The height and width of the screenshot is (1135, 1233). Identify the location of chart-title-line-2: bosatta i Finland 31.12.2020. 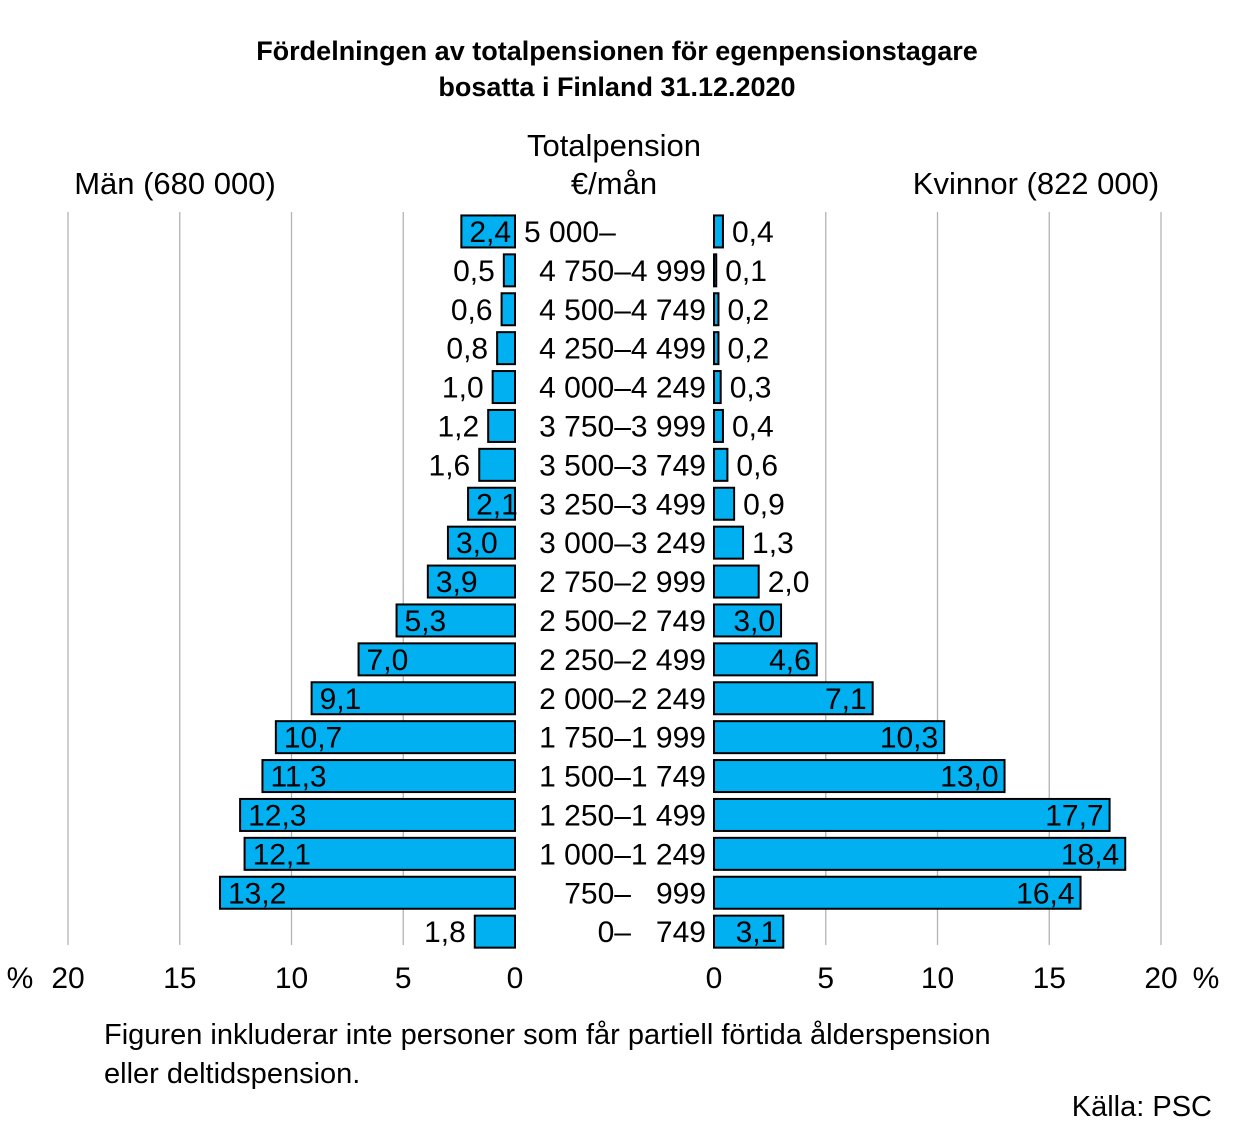
(616, 87).